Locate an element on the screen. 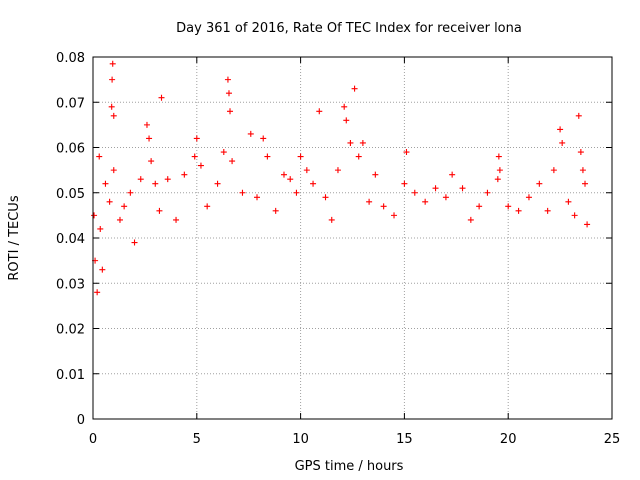  x-tick-label: 0 is located at coordinates (93, 439).